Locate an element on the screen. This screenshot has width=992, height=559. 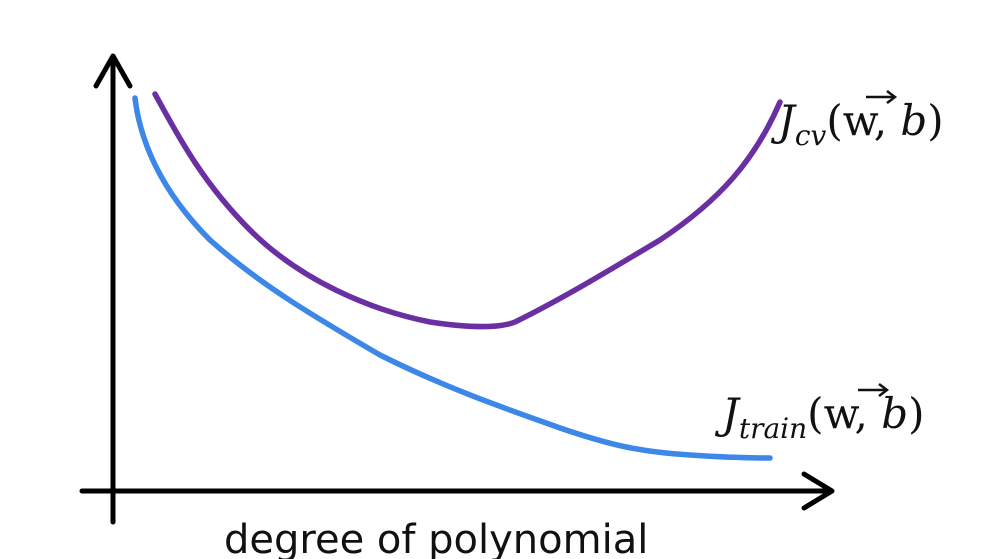
x-axis-arrowhead is located at coordinates (818, 491).